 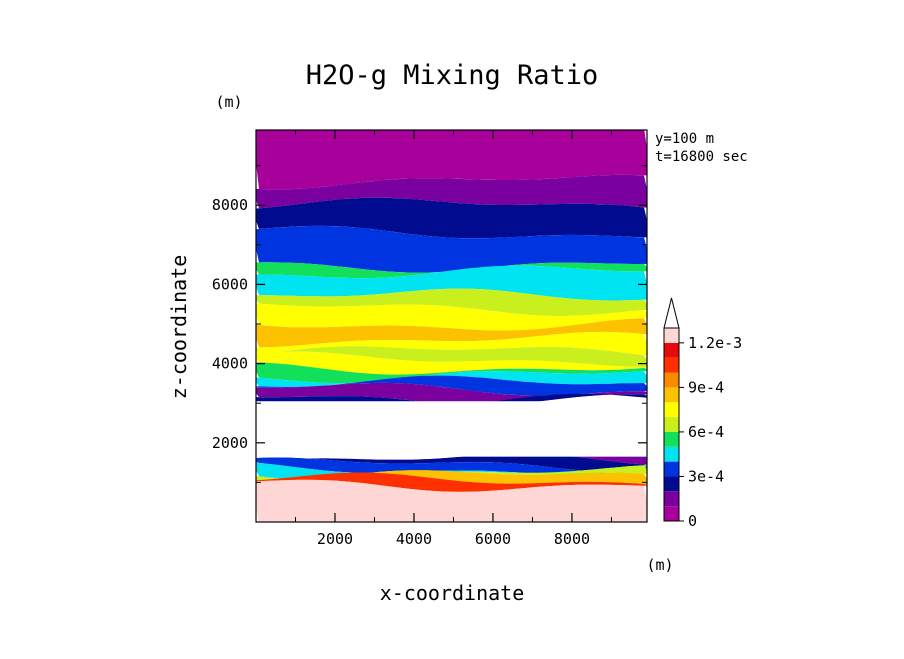 I want to click on annotation-y: y=100 m, so click(x=684, y=139).